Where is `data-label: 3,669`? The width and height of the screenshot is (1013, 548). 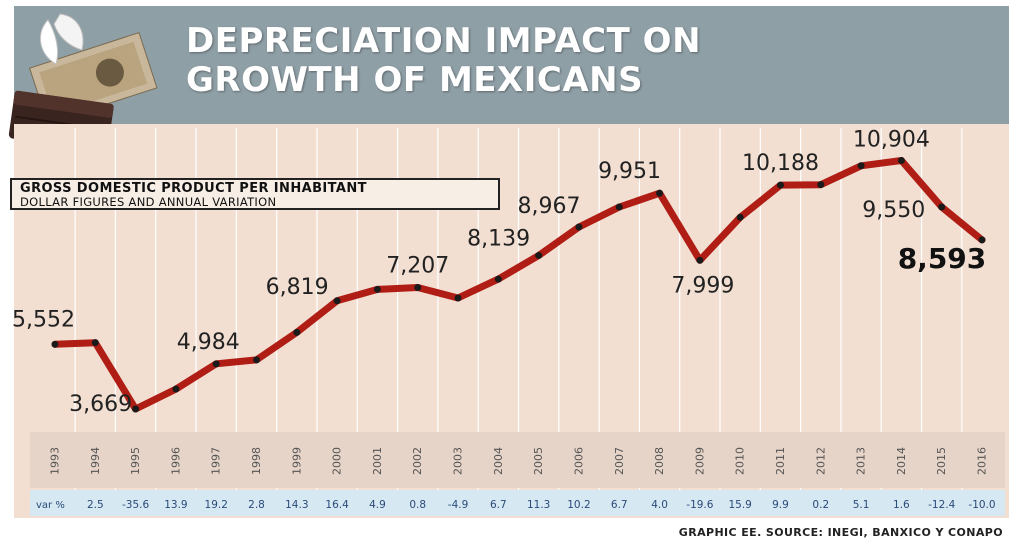 data-label: 3,669 is located at coordinates (100, 404).